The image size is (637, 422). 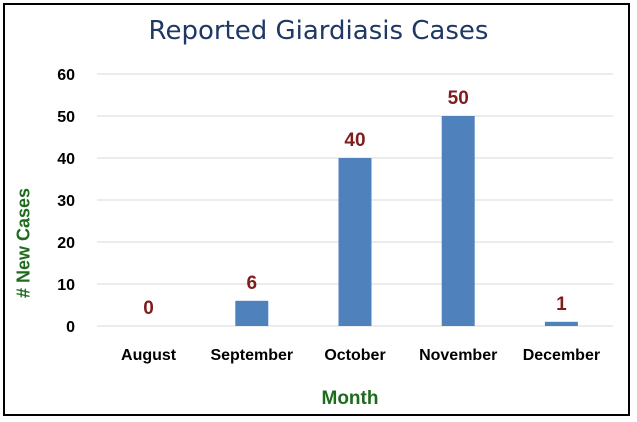 I want to click on y-tick-label: 60, so click(x=66, y=75).